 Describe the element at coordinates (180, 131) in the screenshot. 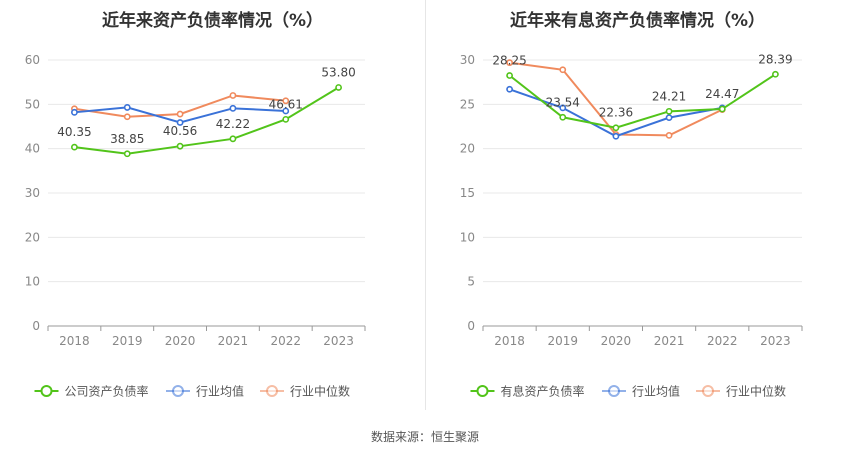

I see `data-label: 40.56` at that location.